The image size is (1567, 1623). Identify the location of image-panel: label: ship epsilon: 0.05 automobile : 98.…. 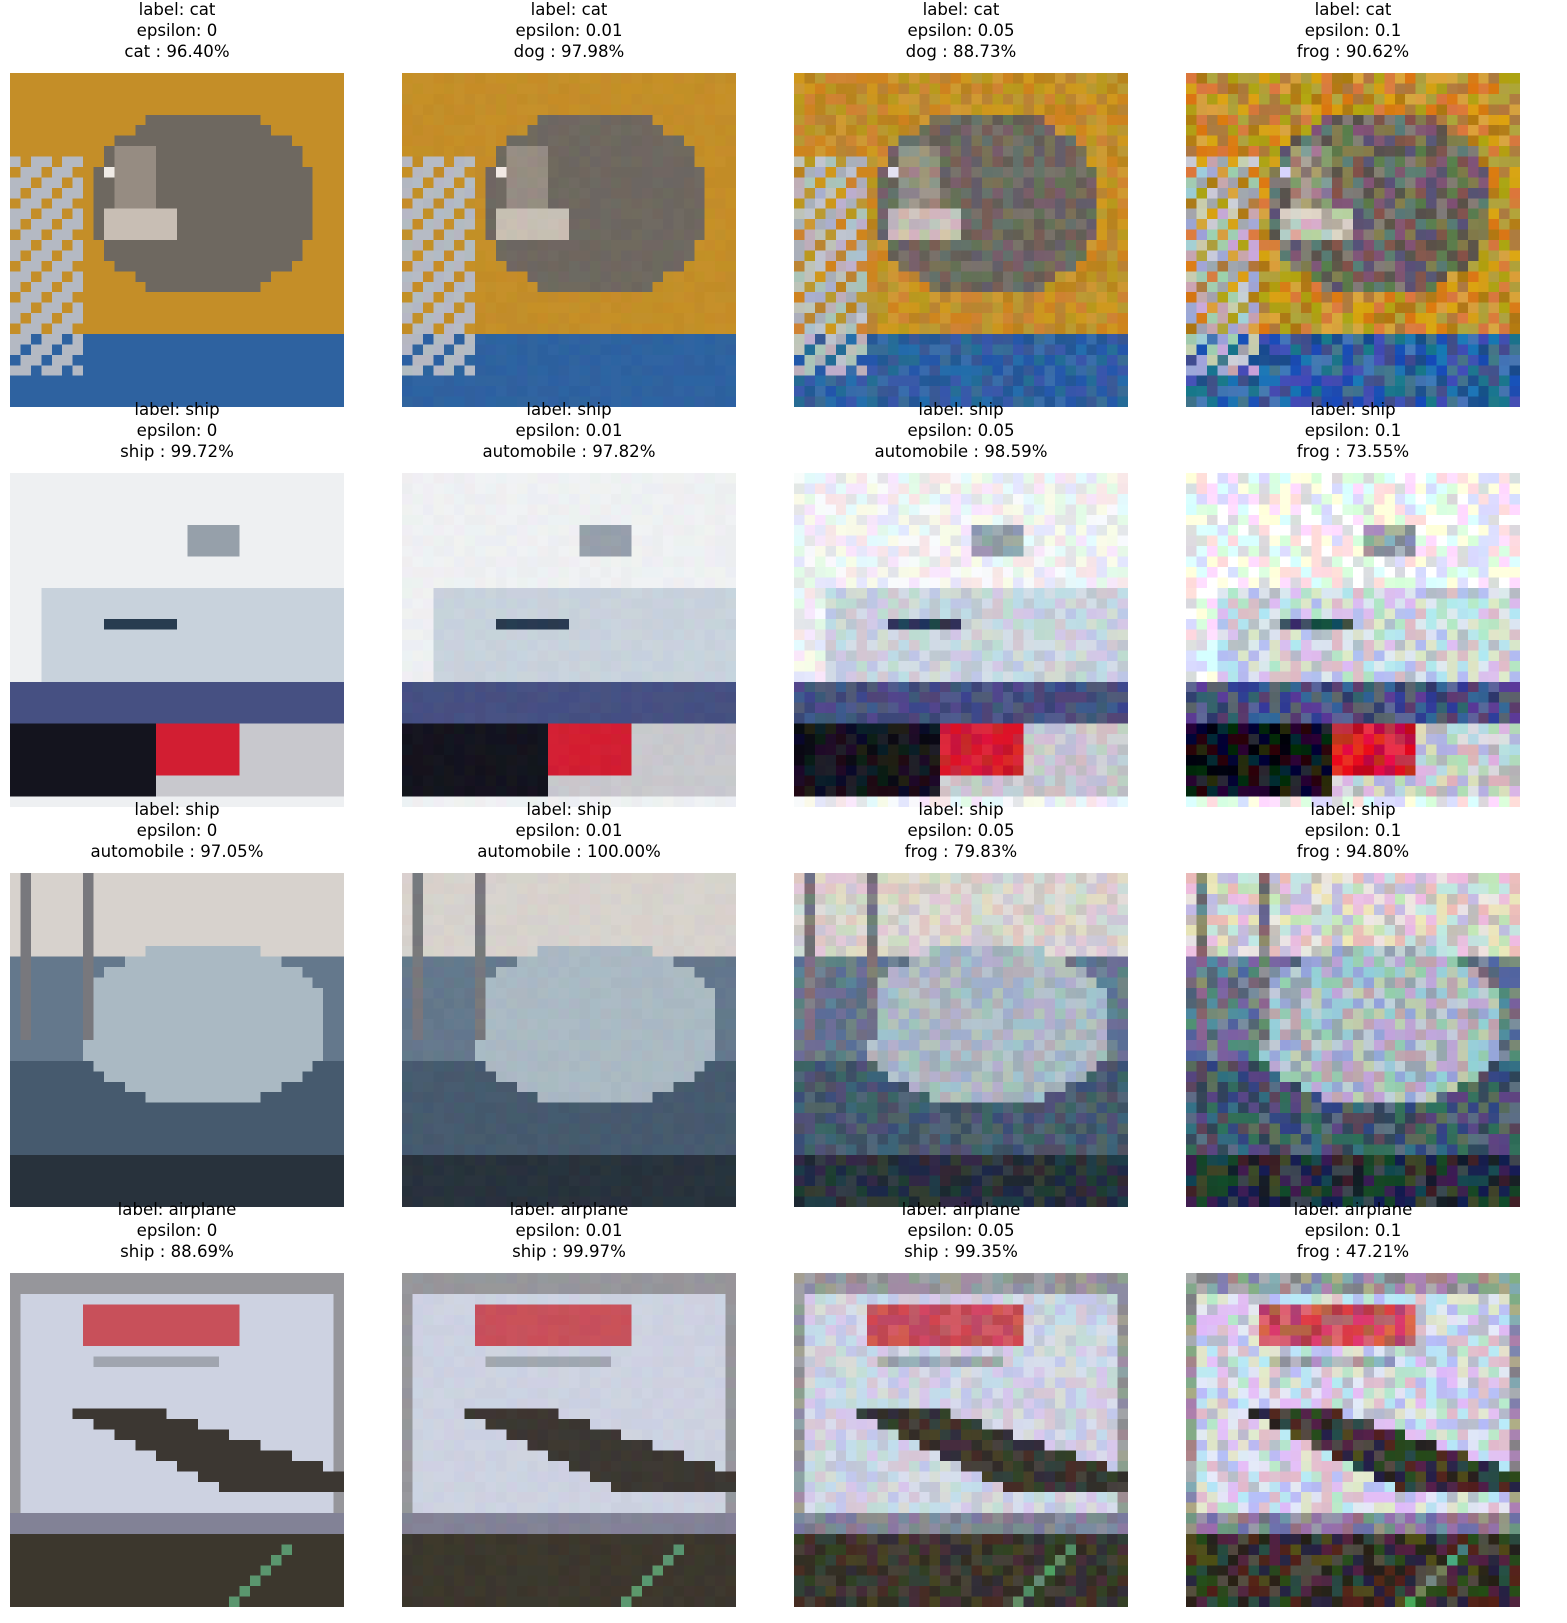
(961, 603).